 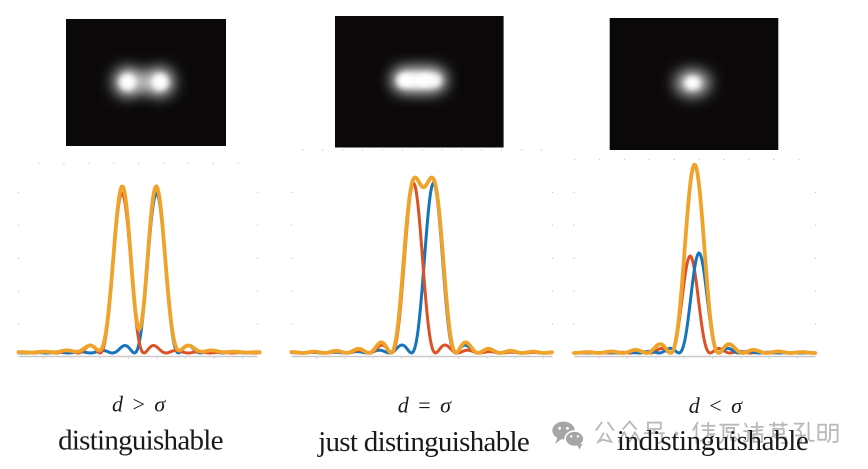 What do you see at coordinates (425, 405) in the screenshot?
I see `svg-text: d = σ` at bounding box center [425, 405].